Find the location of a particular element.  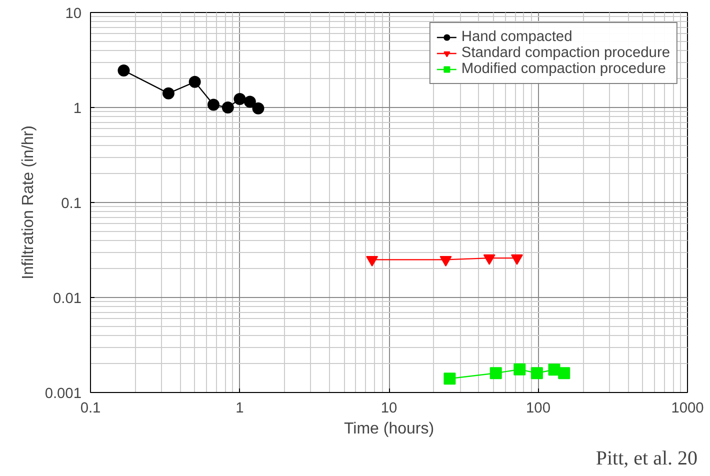

x-tick-label: 10 is located at coordinates (389, 408).